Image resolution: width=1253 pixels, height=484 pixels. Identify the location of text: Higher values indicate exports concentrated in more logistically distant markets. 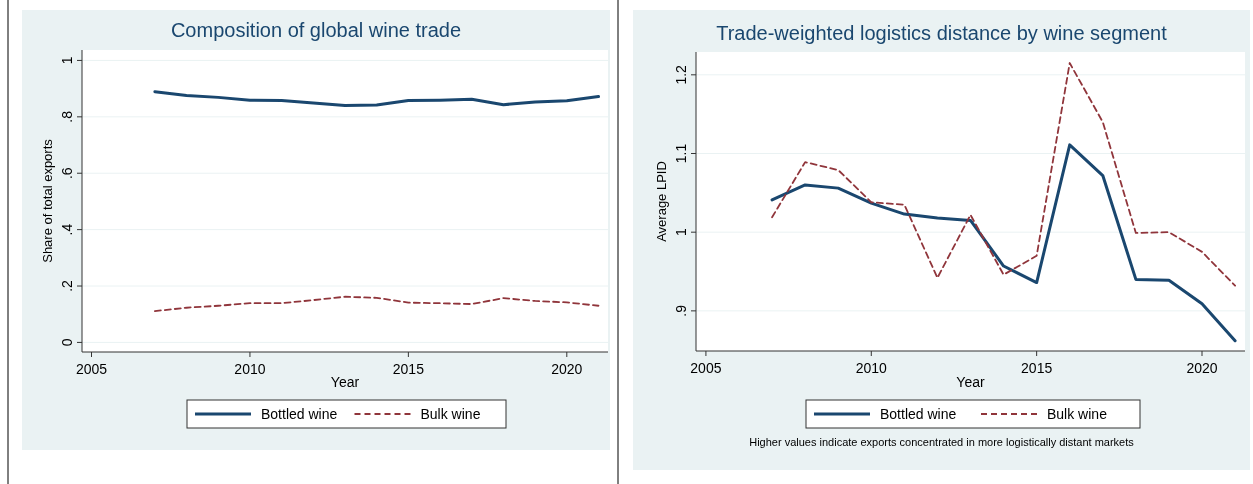
(942, 442).